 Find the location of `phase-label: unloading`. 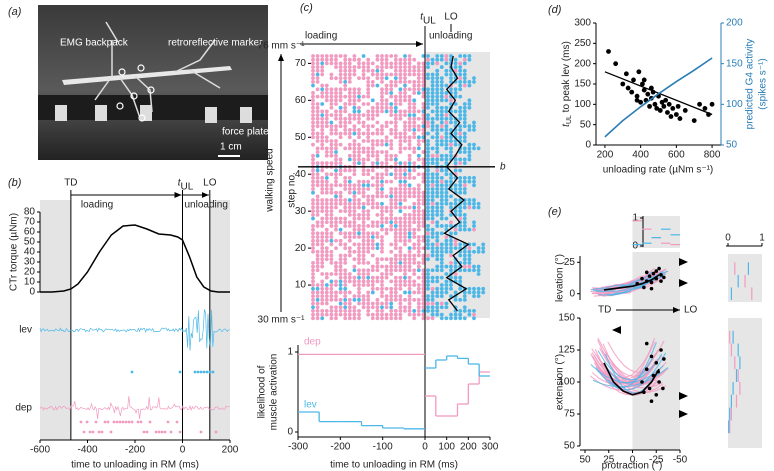

phase-label: unloading is located at coordinates (450, 36).